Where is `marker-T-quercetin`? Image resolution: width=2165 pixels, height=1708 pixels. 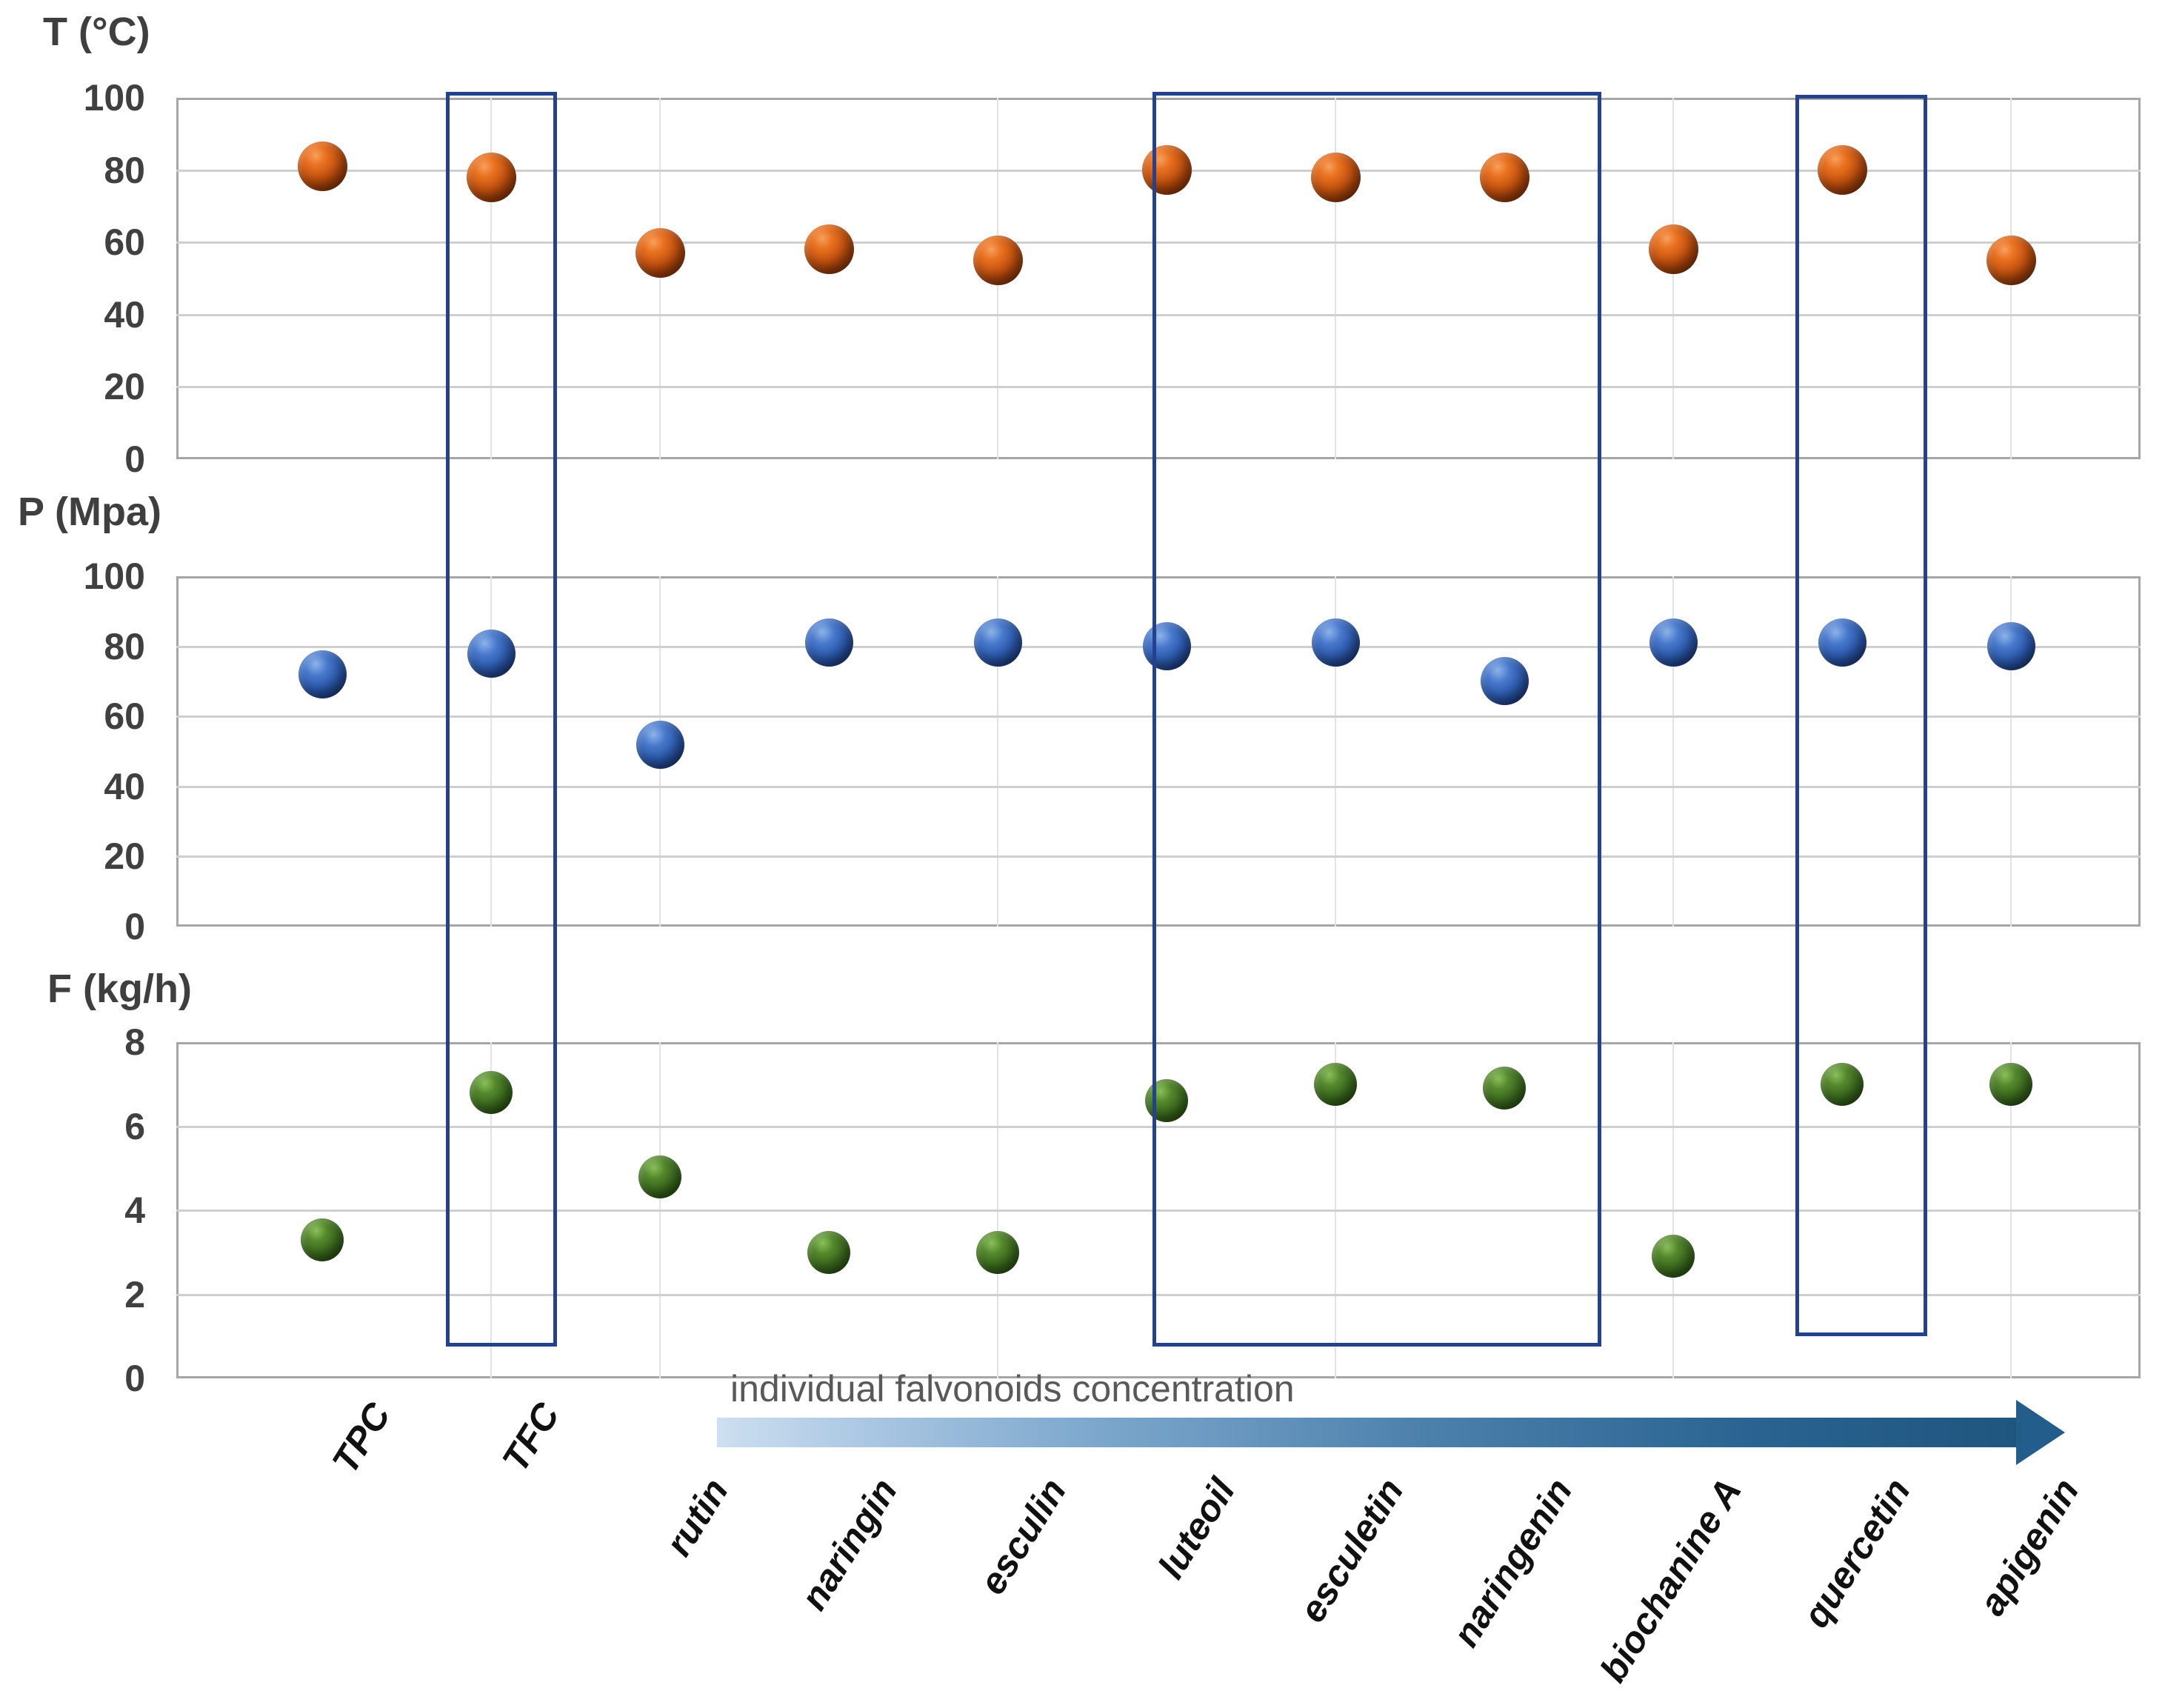
marker-T-quercetin is located at coordinates (1842, 171).